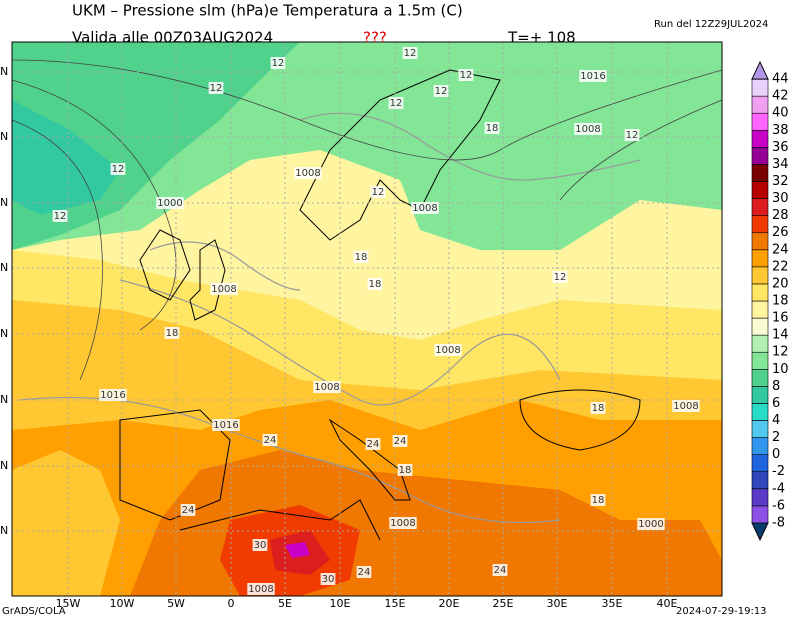 The height and width of the screenshot is (618, 800). Describe the element at coordinates (375, 38) in the screenshot. I see `flag-label: ???` at that location.